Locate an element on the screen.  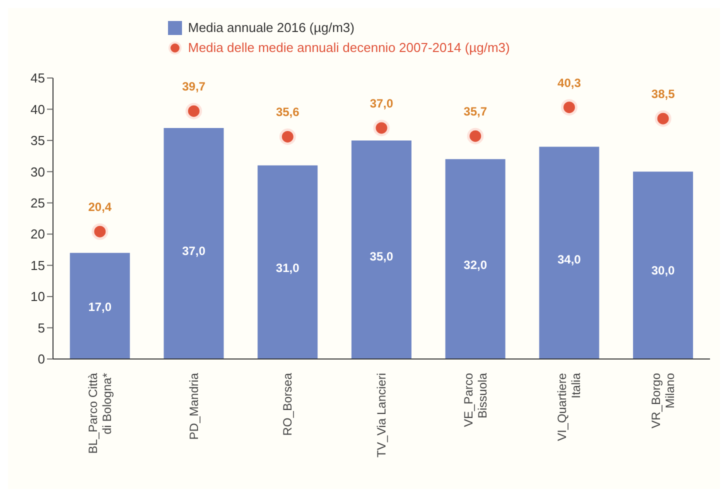
y-tick-label: 45 is located at coordinates (37, 78).